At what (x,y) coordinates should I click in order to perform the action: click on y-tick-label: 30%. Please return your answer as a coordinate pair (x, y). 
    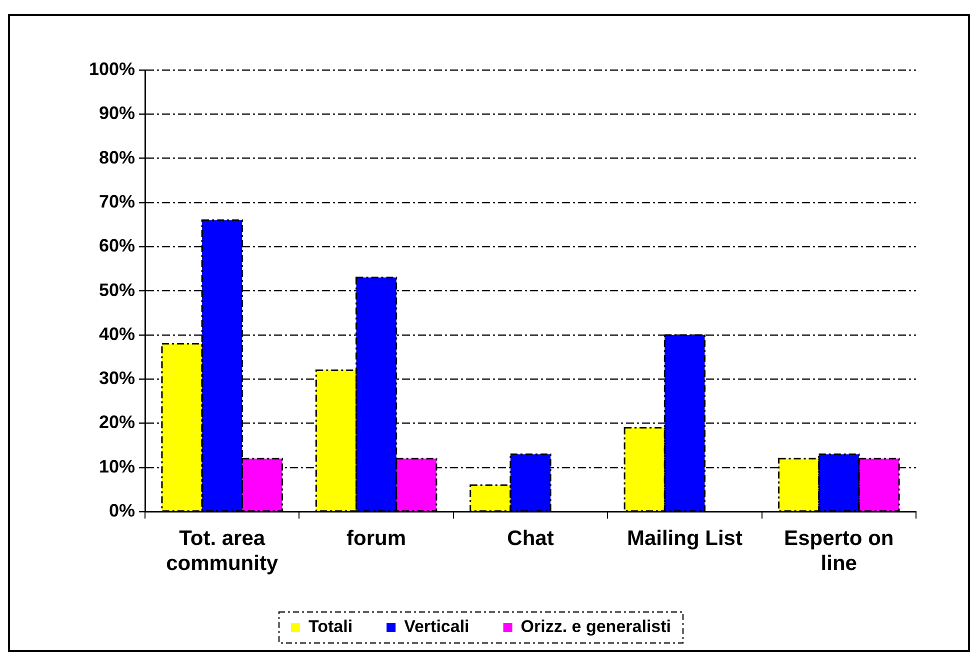
    Looking at the image, I should click on (116, 378).